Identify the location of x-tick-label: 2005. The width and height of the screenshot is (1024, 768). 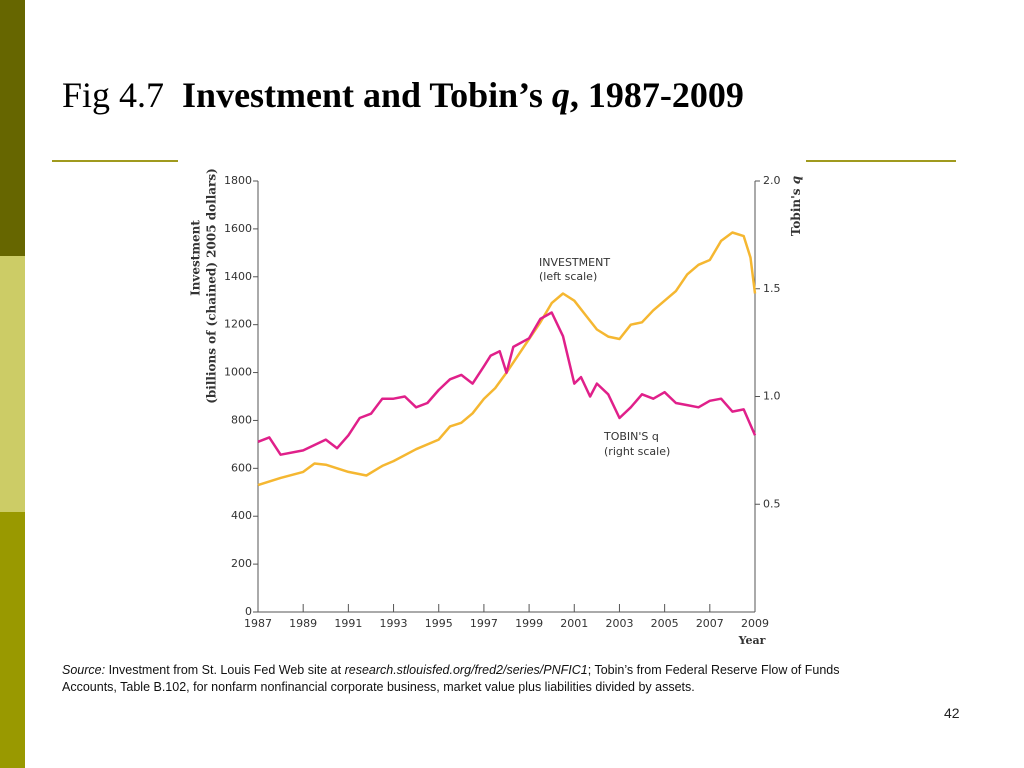
(665, 623).